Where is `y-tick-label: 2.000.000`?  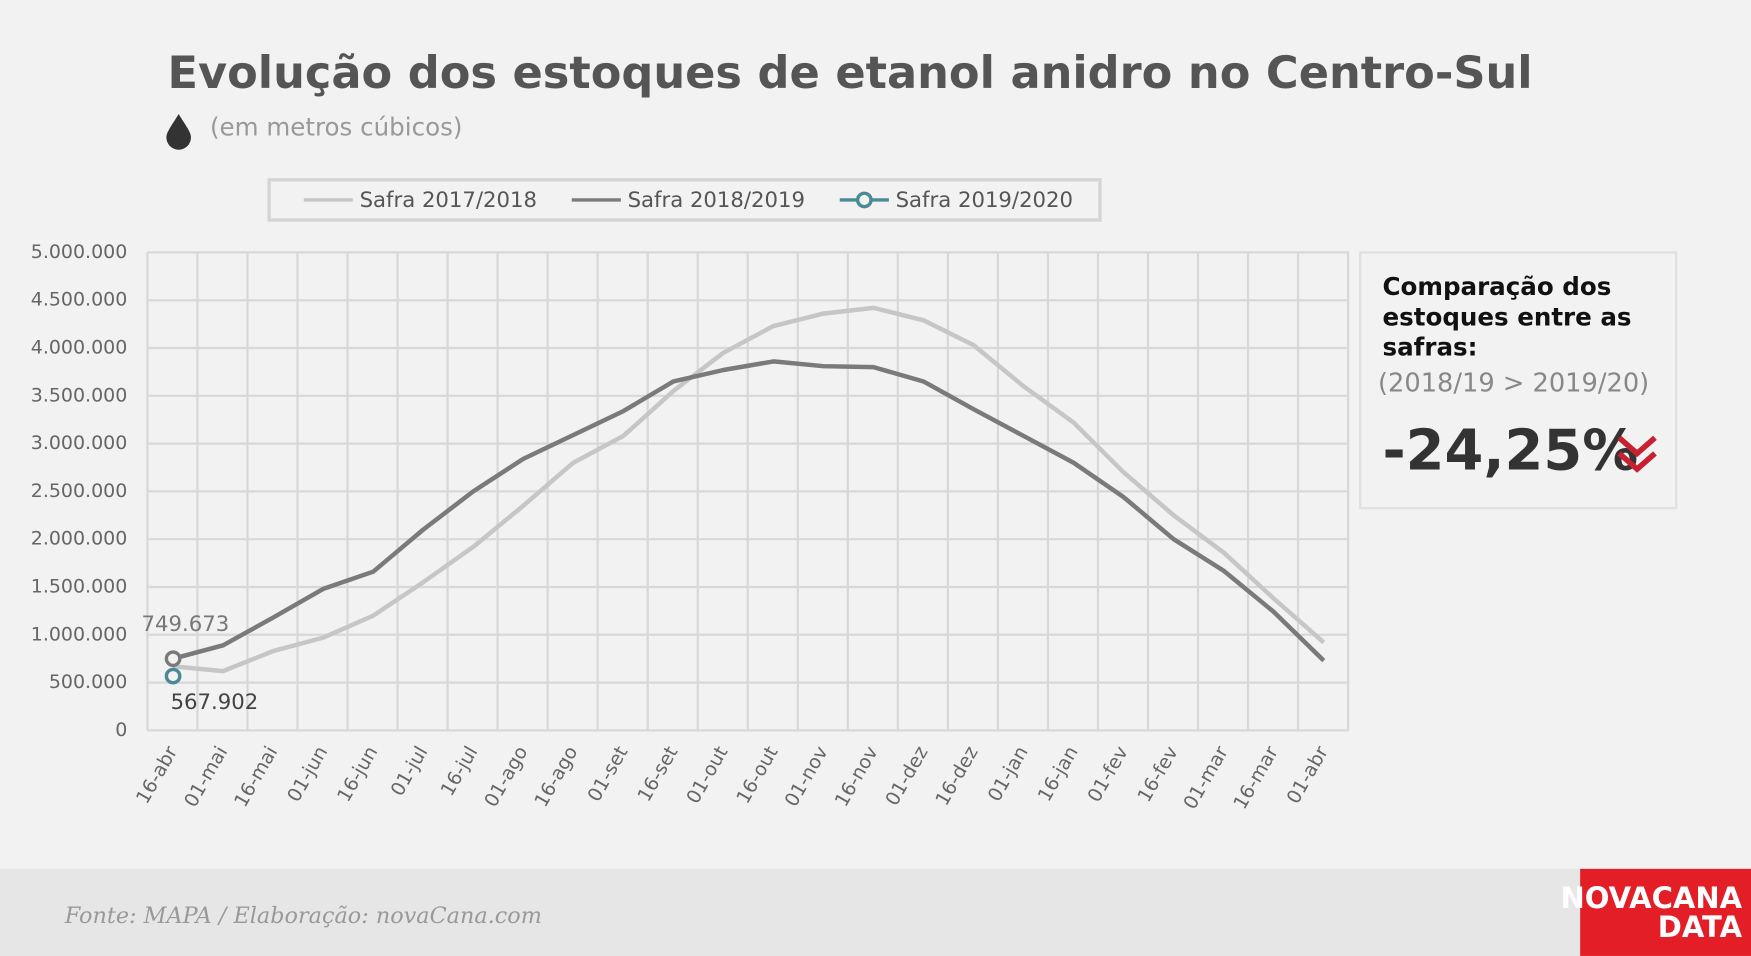 y-tick-label: 2.000.000 is located at coordinates (79, 539).